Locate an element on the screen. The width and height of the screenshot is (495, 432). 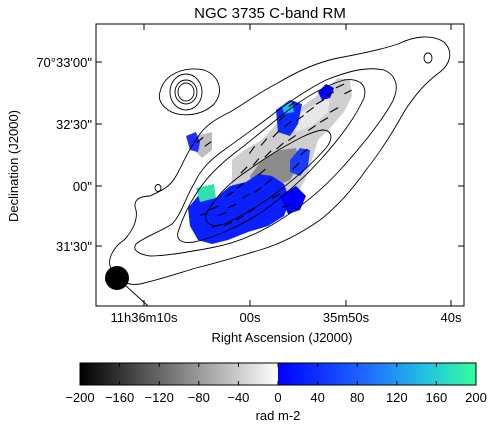
colorbar-tick-label: 0 is located at coordinates (277, 397).